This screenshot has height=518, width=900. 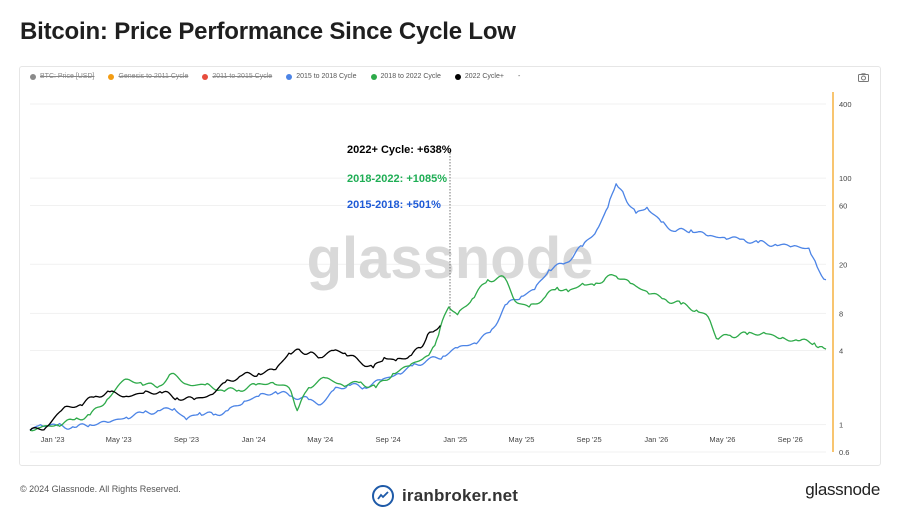 I want to click on legend-item-2018-2022: 2018 to 2022 Cycle, so click(x=405, y=76).